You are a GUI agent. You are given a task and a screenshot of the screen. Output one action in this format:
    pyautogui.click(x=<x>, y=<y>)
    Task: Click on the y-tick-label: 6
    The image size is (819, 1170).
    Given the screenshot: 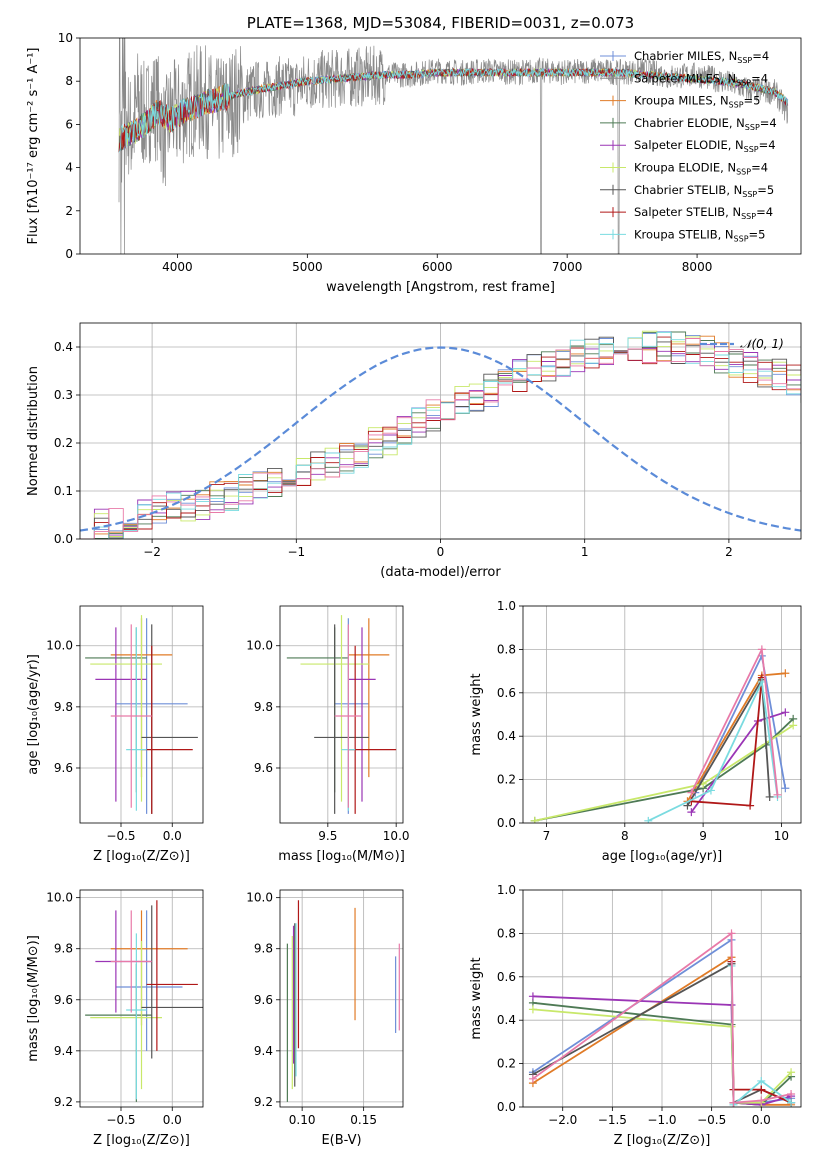 What is the action you would take?
    pyautogui.click(x=69, y=124)
    